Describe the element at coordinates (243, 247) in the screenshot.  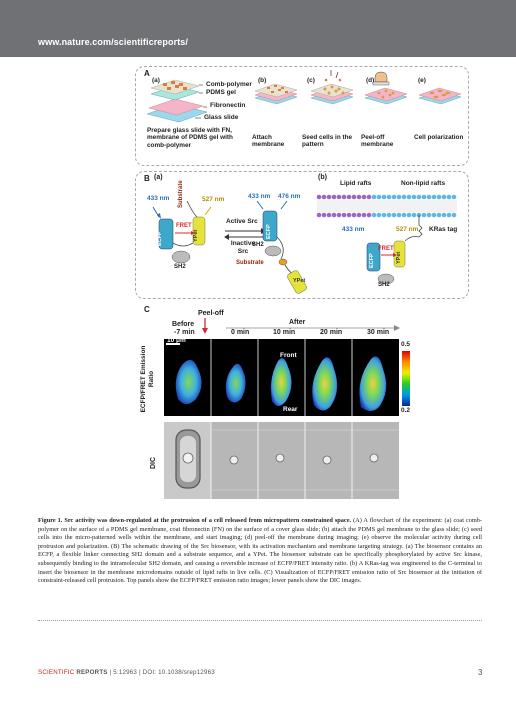
I see `inactive-src-label: Inactive Src` at that location.